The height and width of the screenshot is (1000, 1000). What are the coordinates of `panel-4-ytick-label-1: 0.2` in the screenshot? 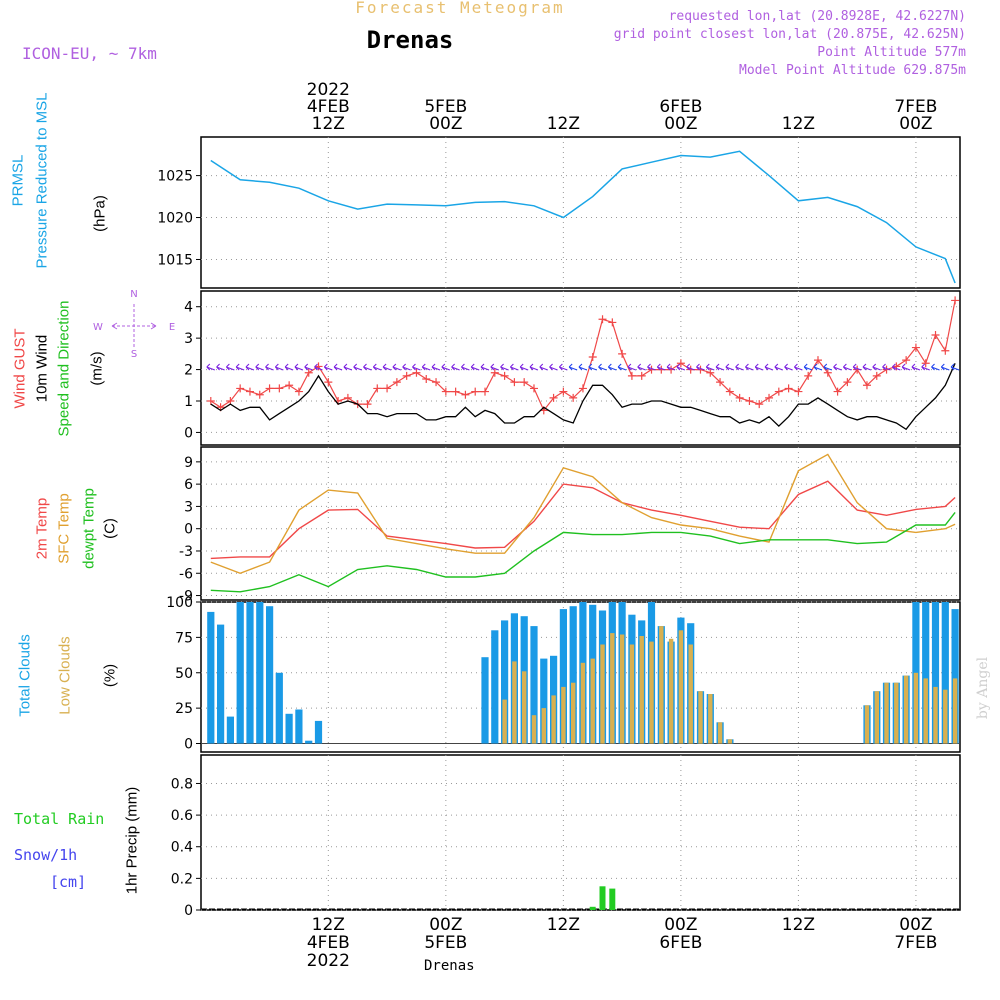 It's located at (182, 879).